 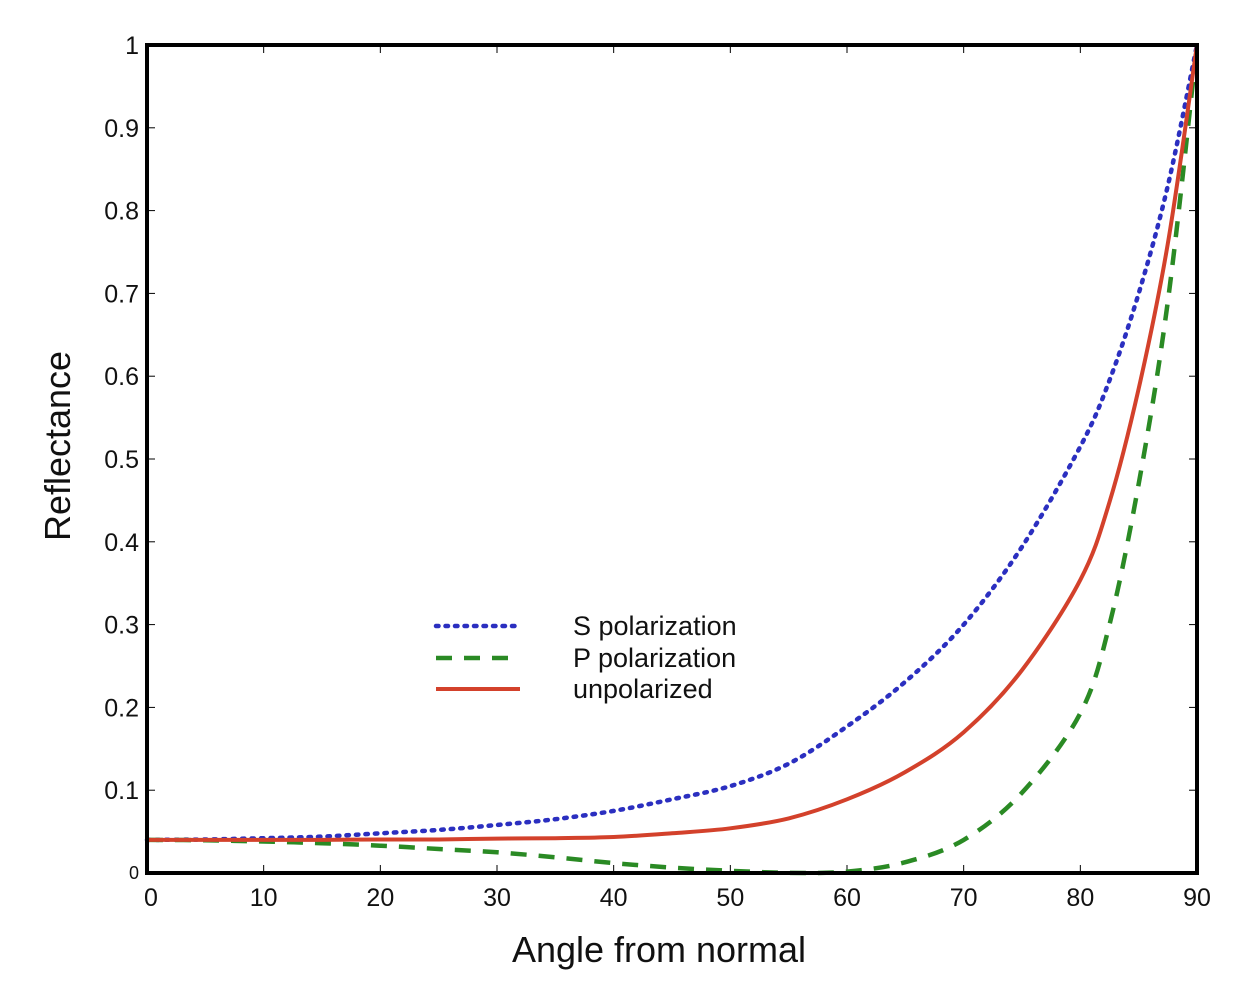 What do you see at coordinates (121, 708) in the screenshot?
I see `y-tick-label: 0.2` at bounding box center [121, 708].